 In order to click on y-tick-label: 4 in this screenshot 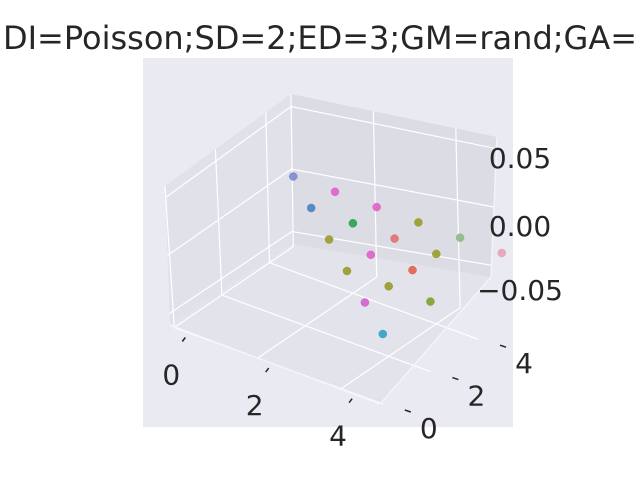, I will do `click(524, 363)`.